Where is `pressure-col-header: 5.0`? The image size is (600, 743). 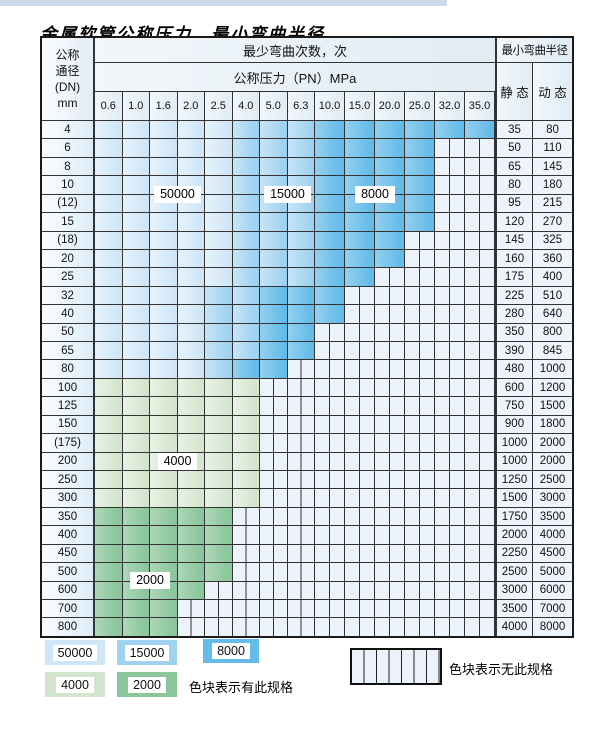 pressure-col-header: 5.0 is located at coordinates (274, 106).